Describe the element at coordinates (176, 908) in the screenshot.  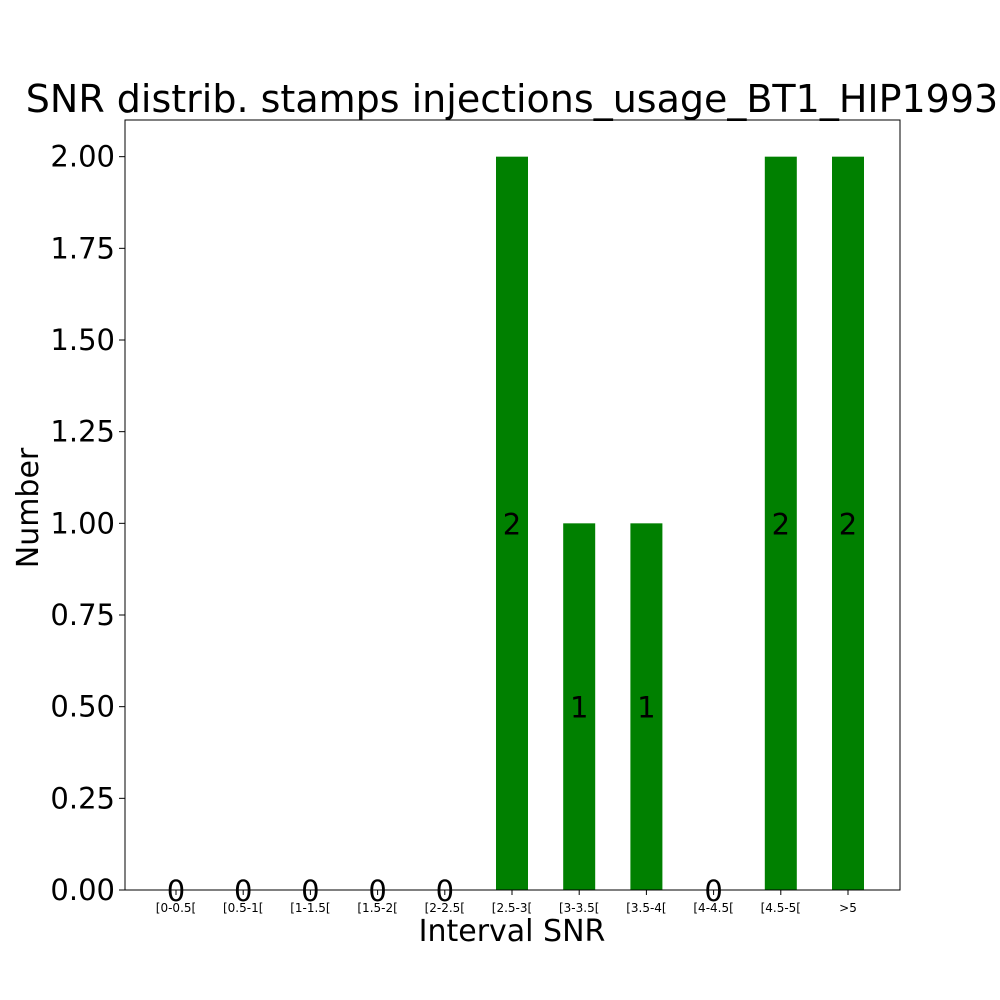
I see `x-tick-label: [0-0.5[` at that location.